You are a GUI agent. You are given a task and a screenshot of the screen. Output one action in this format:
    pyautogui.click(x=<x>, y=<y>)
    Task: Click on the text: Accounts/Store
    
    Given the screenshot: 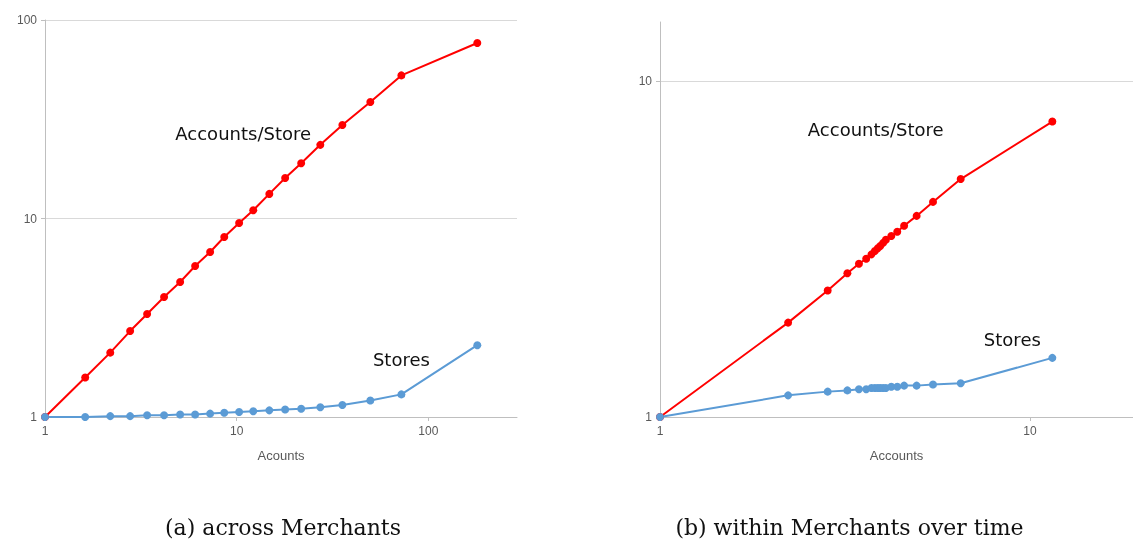 What is the action you would take?
    pyautogui.click(x=875, y=129)
    